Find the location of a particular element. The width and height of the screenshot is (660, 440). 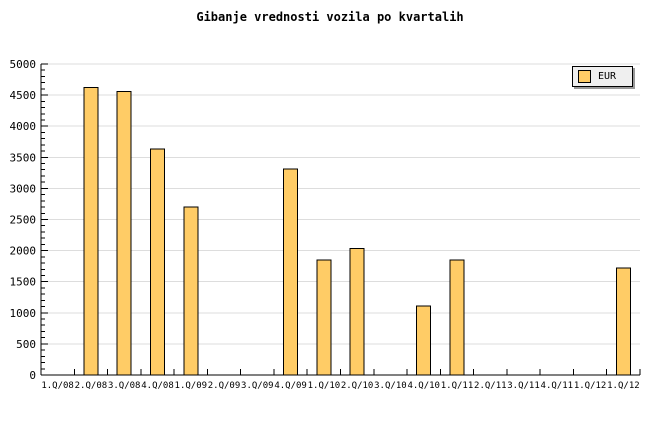

x-axis-label: 4.Q/09 is located at coordinates (290, 386).